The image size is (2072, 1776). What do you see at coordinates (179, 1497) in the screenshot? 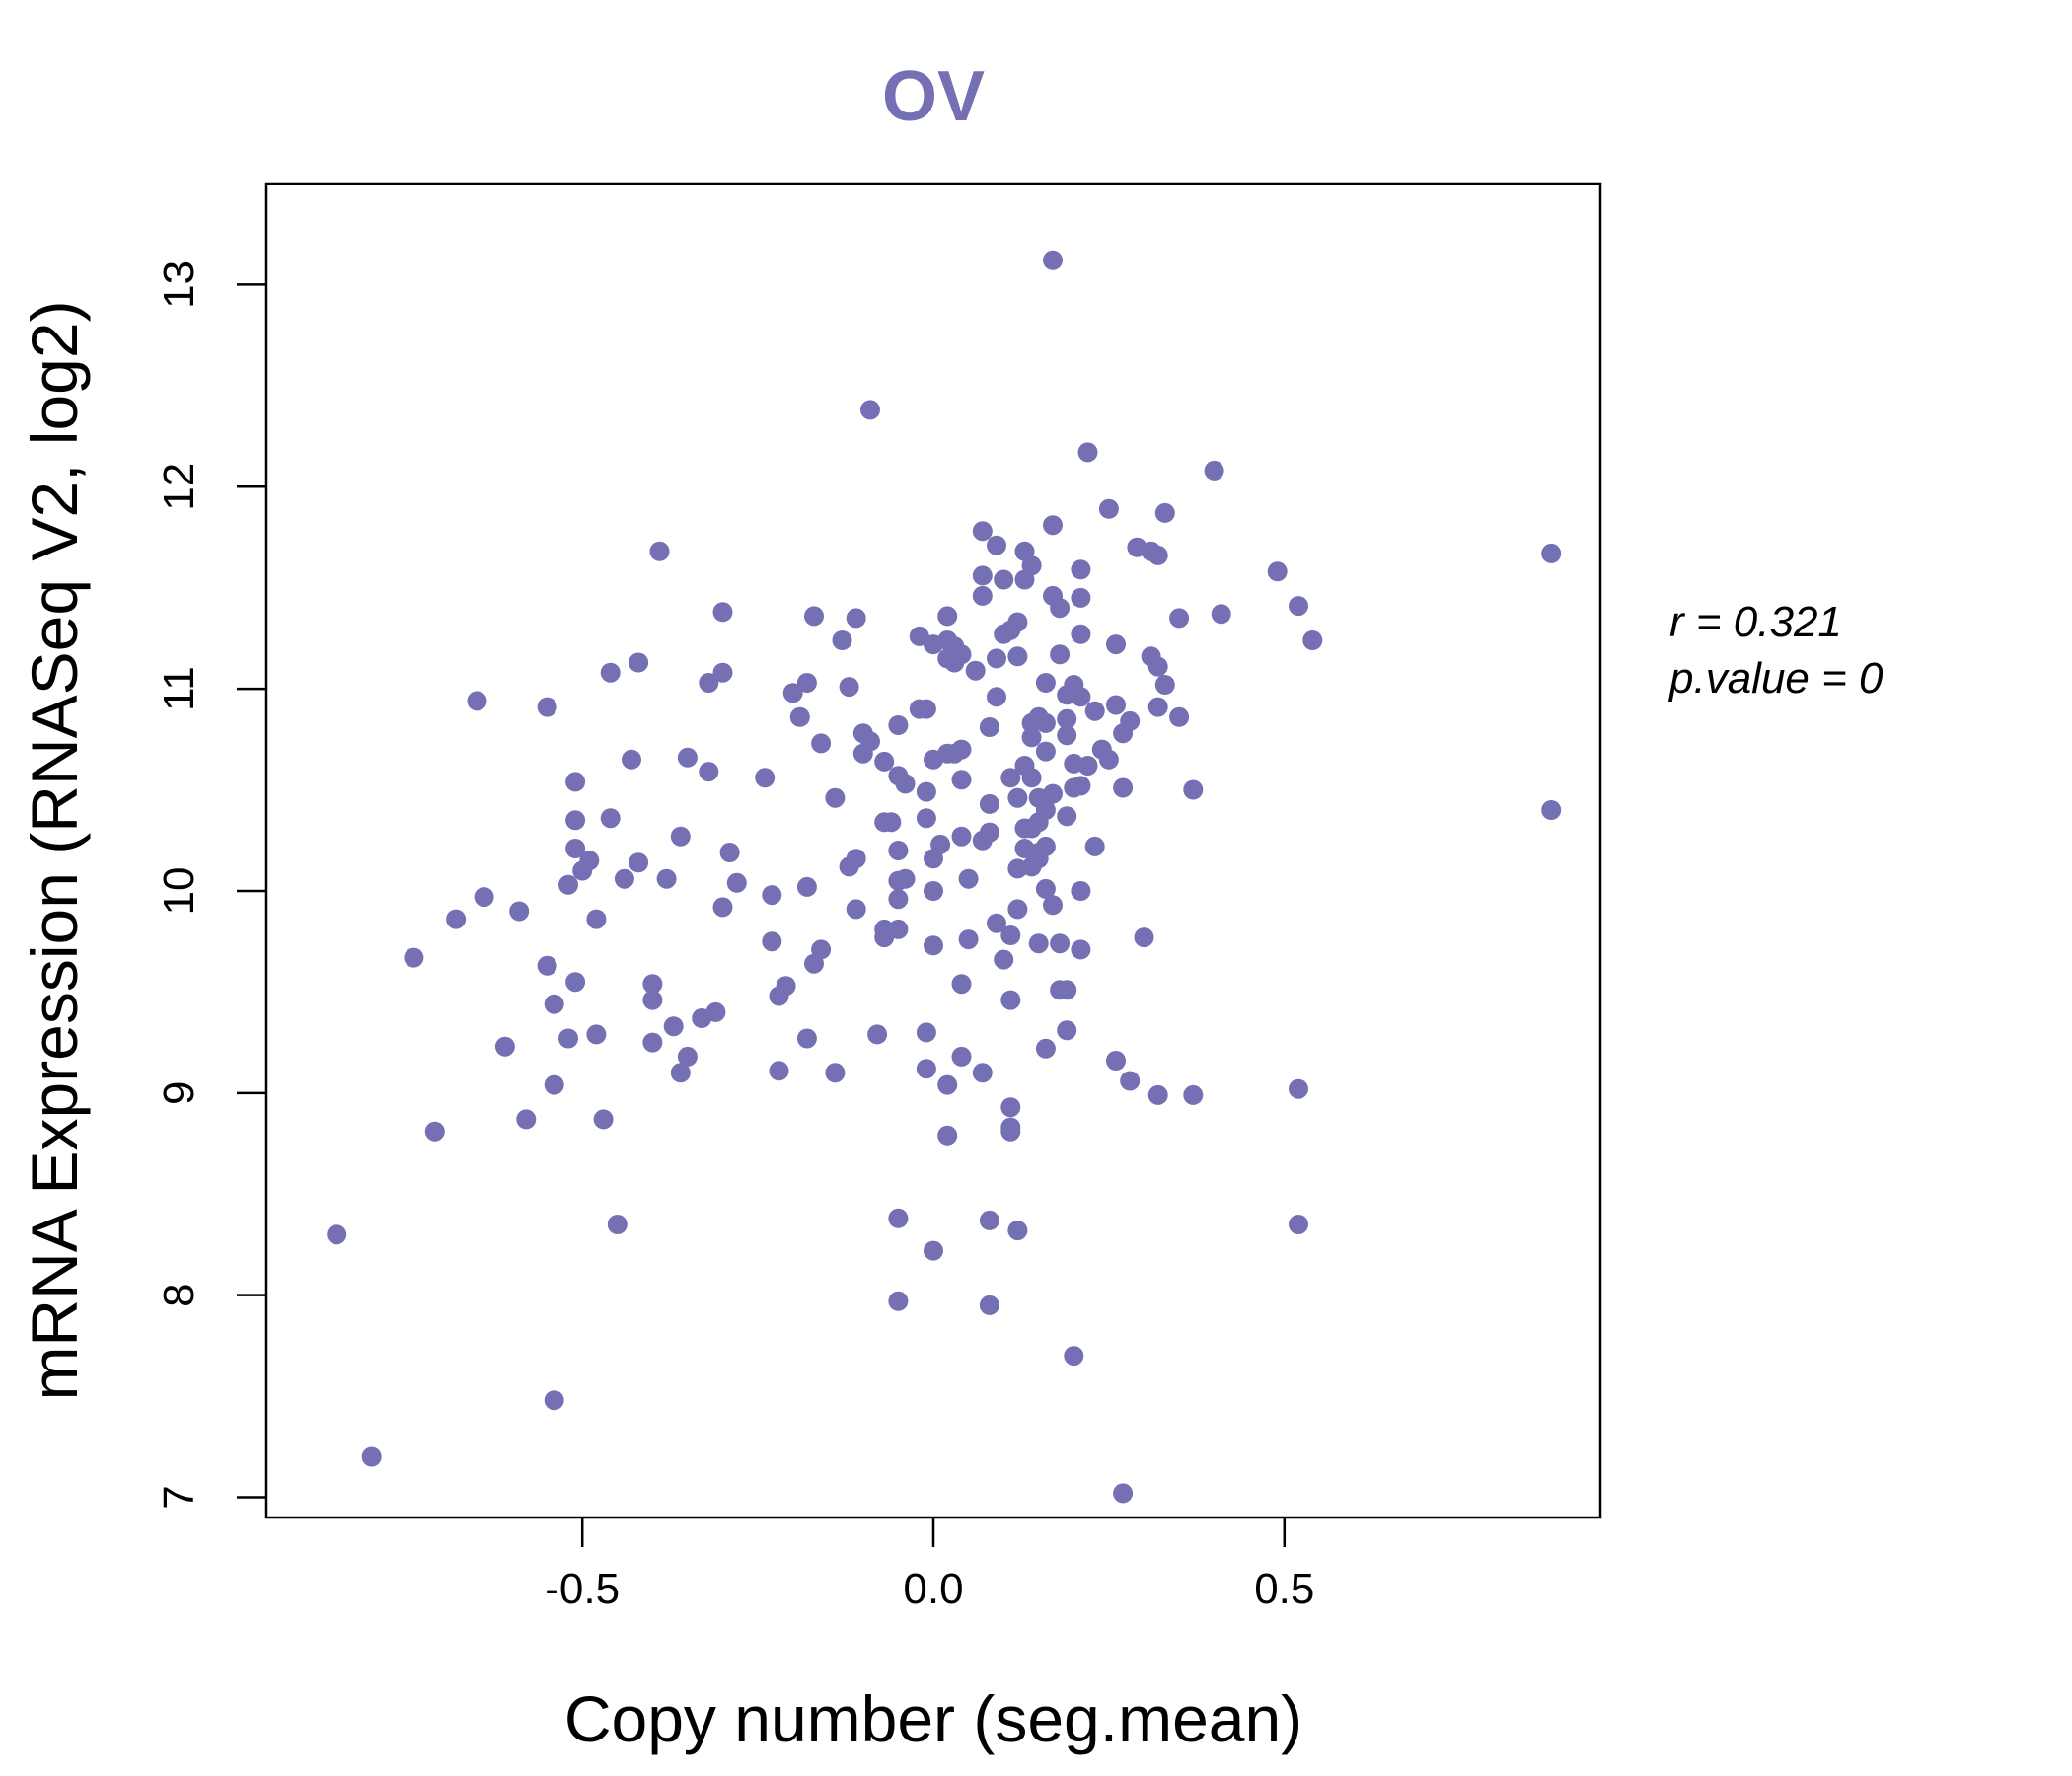
I see `y-tick-label: 7` at bounding box center [179, 1497].